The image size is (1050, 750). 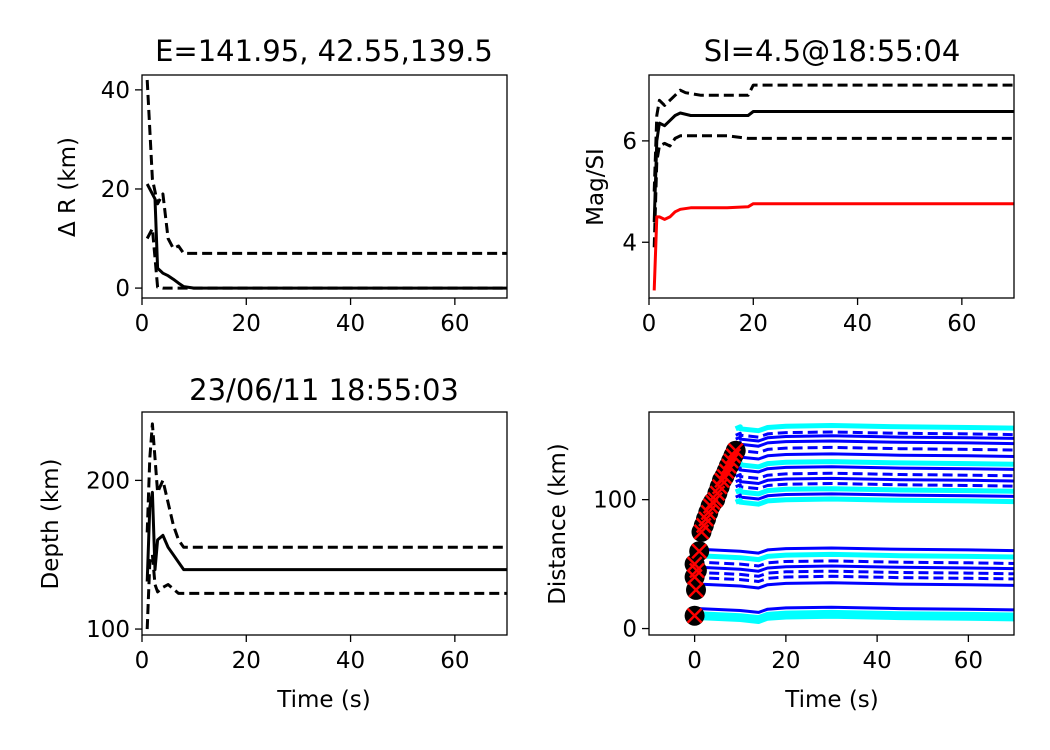 What do you see at coordinates (324, 51) in the screenshot?
I see `delta-r-title: E=141.95, 42.55,139.5` at bounding box center [324, 51].